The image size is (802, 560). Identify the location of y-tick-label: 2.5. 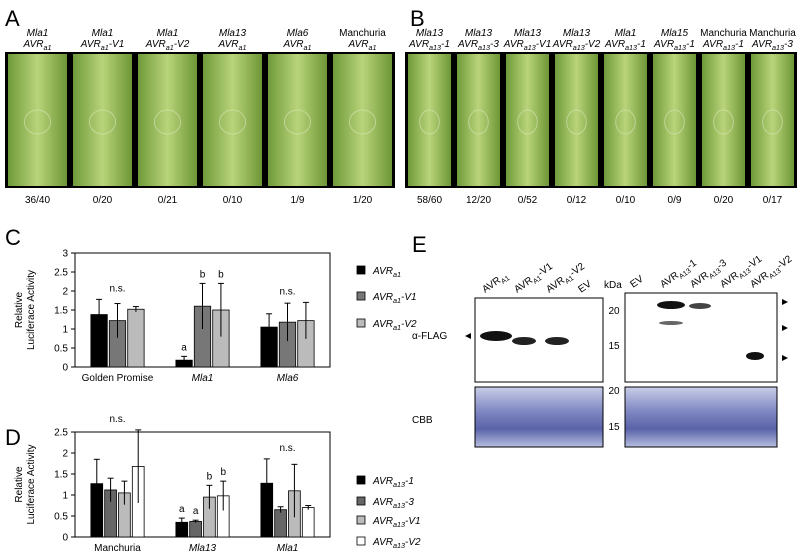
(61, 433).